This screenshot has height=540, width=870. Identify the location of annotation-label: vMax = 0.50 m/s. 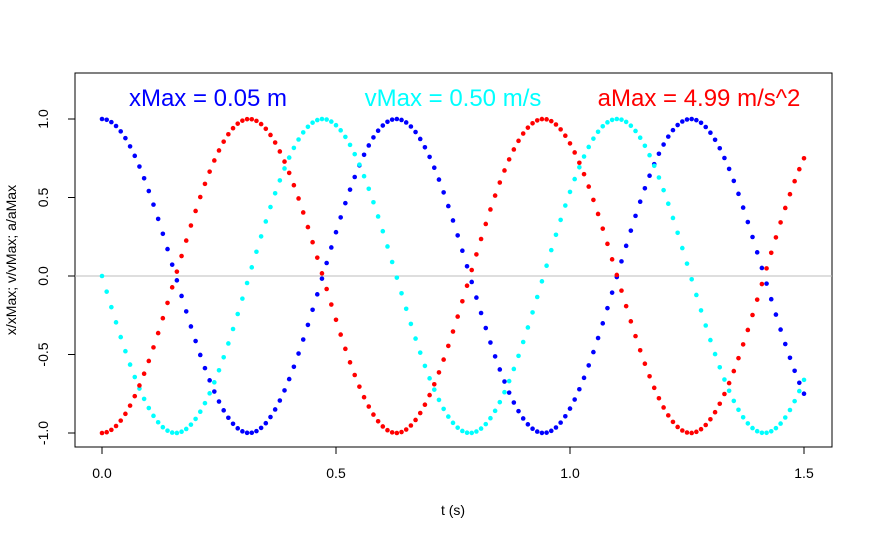
(453, 98).